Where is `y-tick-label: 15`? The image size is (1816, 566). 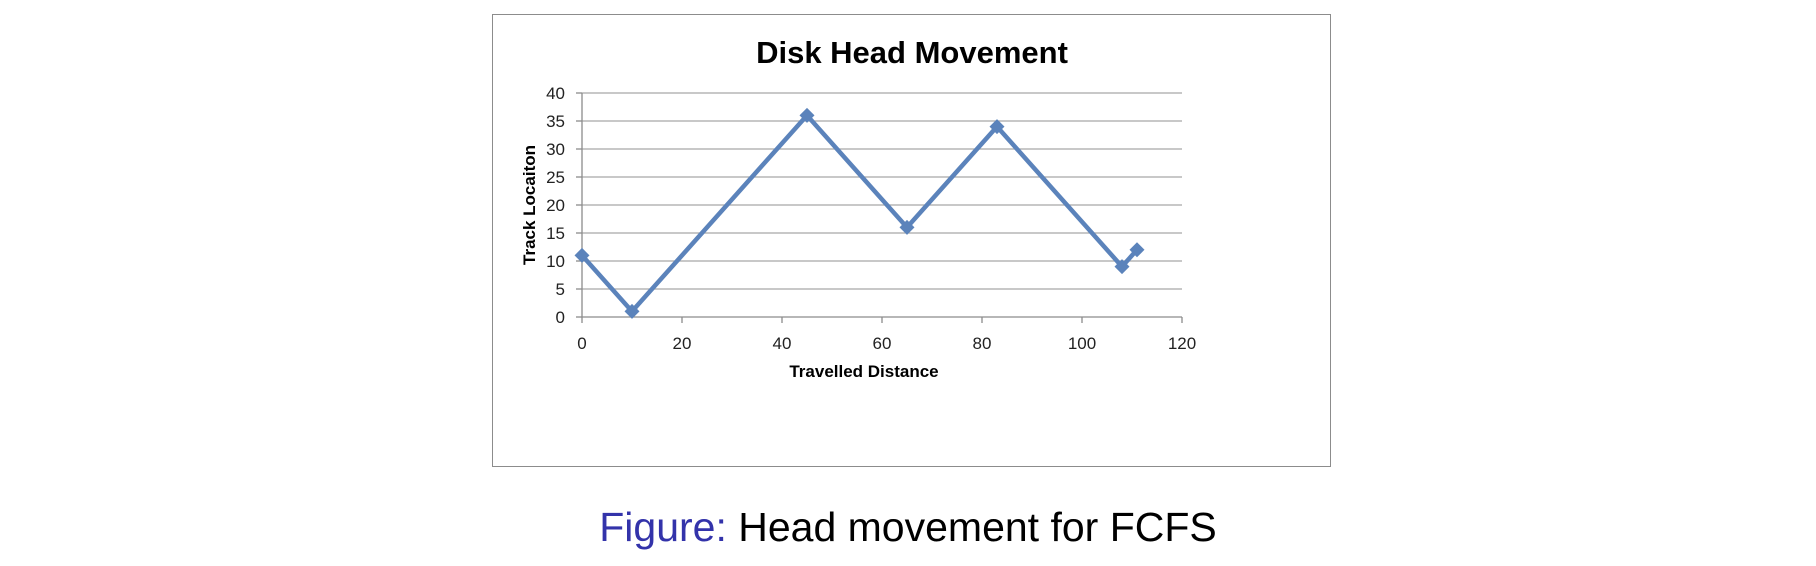
y-tick-label: 15 is located at coordinates (555, 233).